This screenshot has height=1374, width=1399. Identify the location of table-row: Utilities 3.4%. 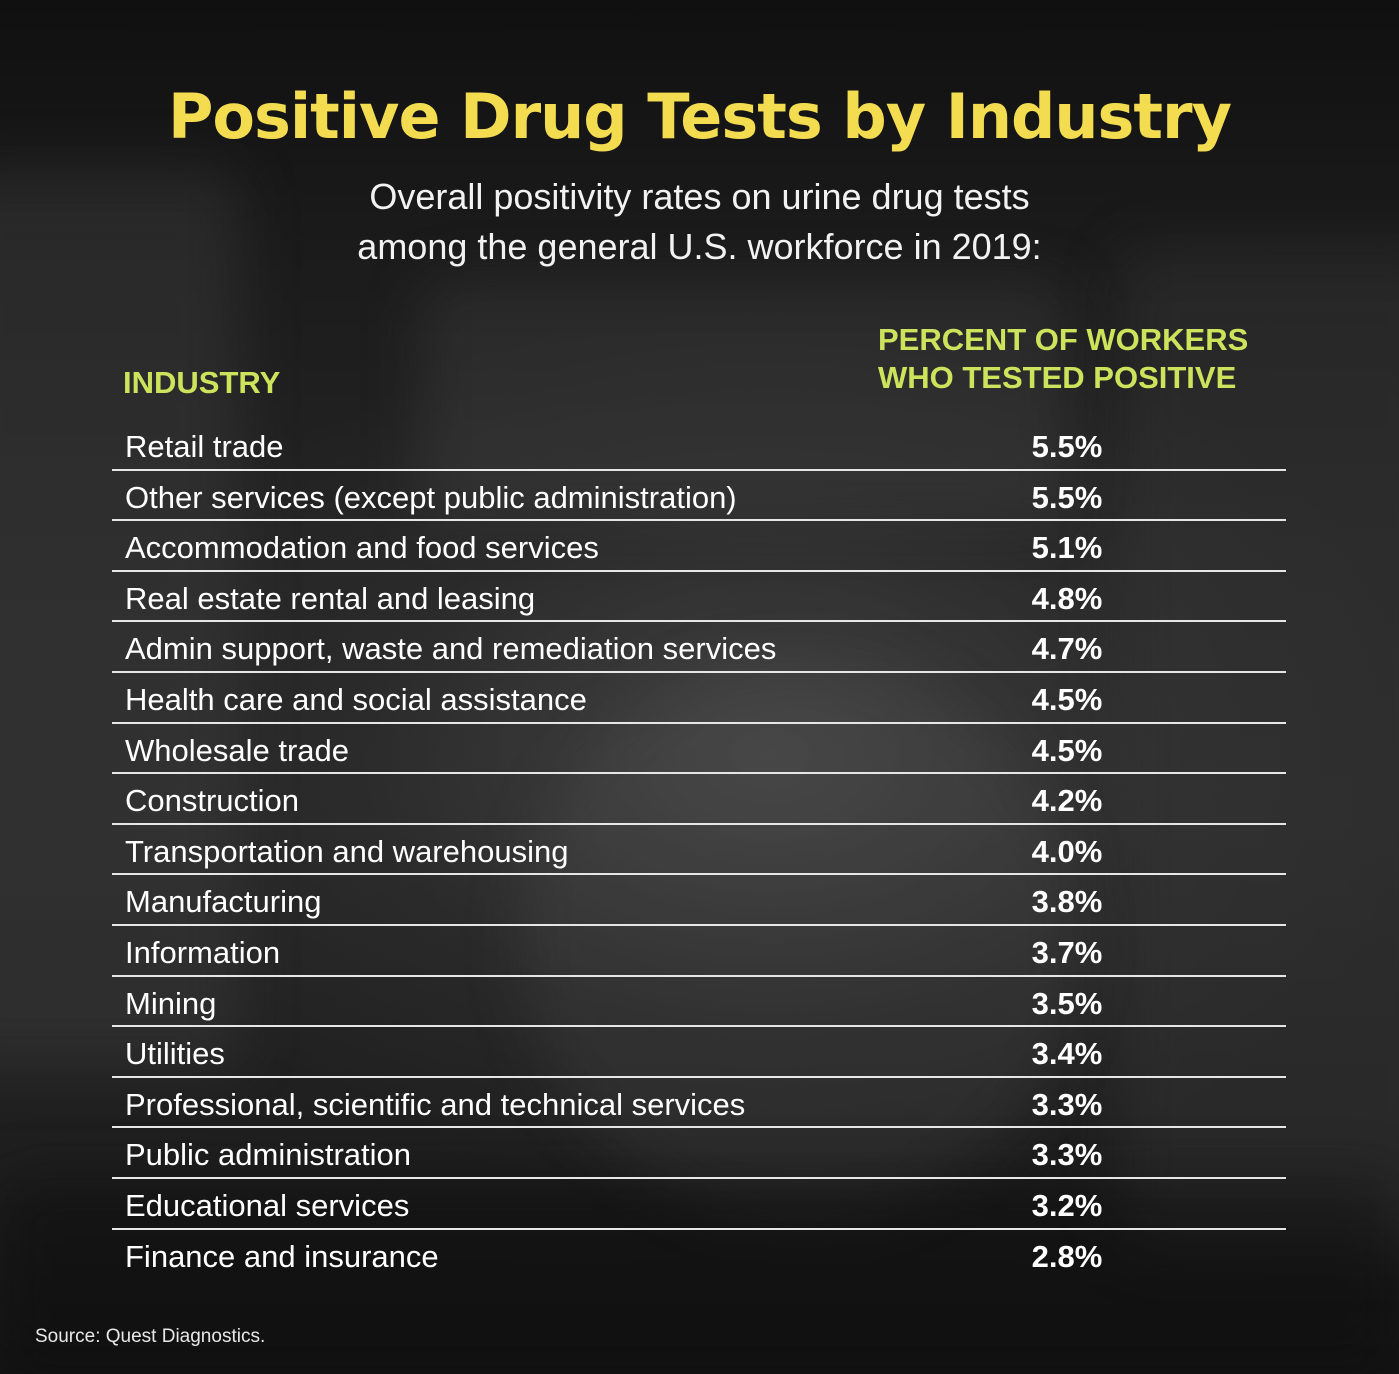
(699, 1052).